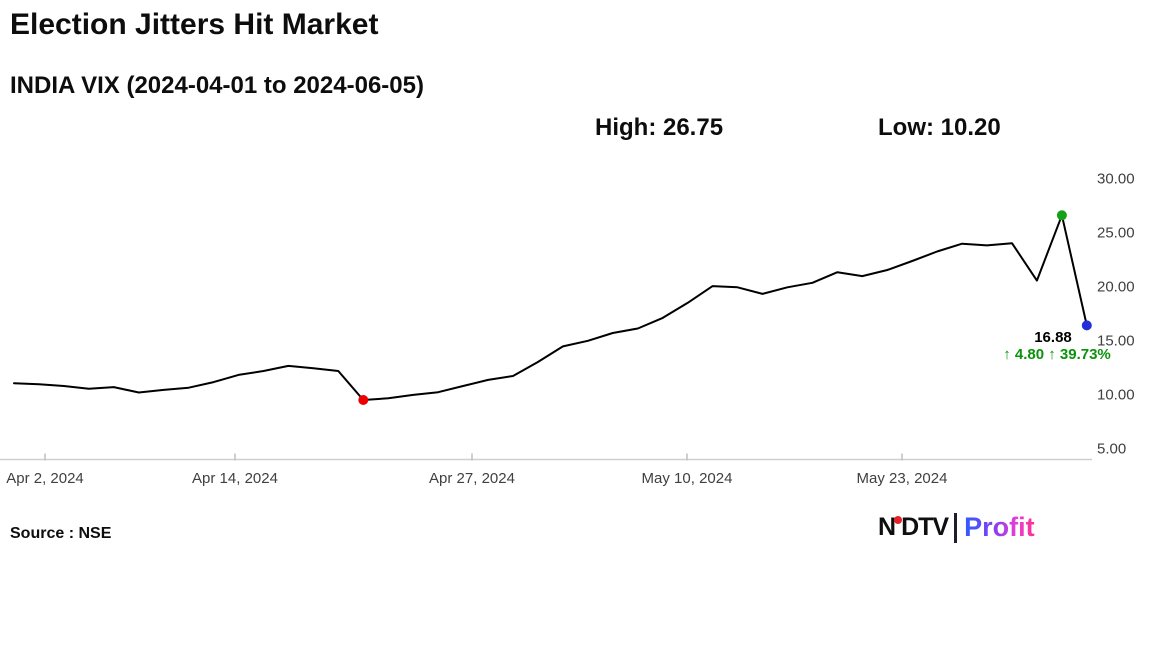  Describe the element at coordinates (999, 527) in the screenshot. I see `profit-wordmark: Profit` at that location.